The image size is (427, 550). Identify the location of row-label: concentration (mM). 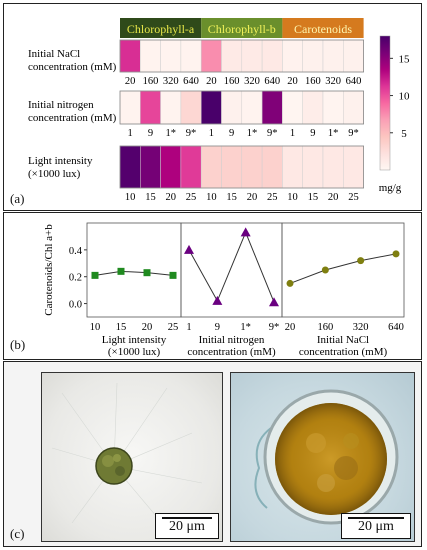
(72, 118).